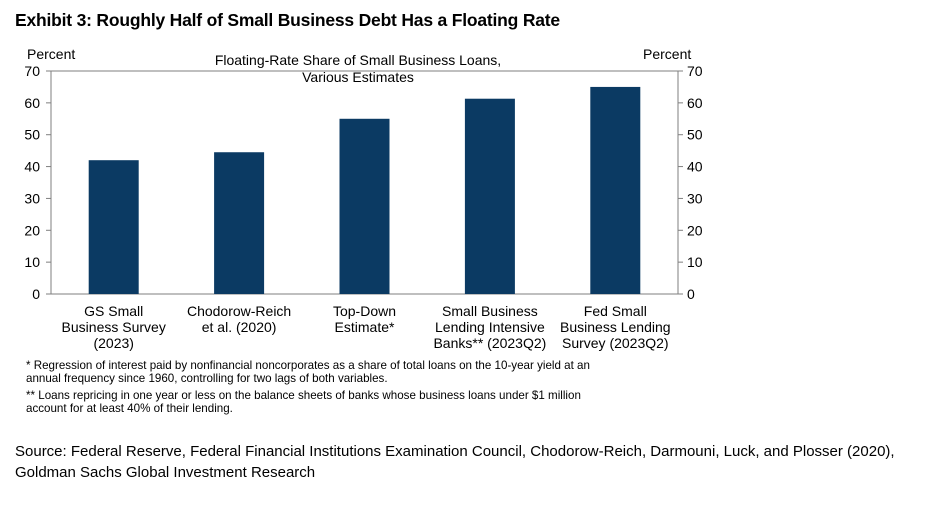  I want to click on category-label: Banks** (2023Q2), so click(489, 343).